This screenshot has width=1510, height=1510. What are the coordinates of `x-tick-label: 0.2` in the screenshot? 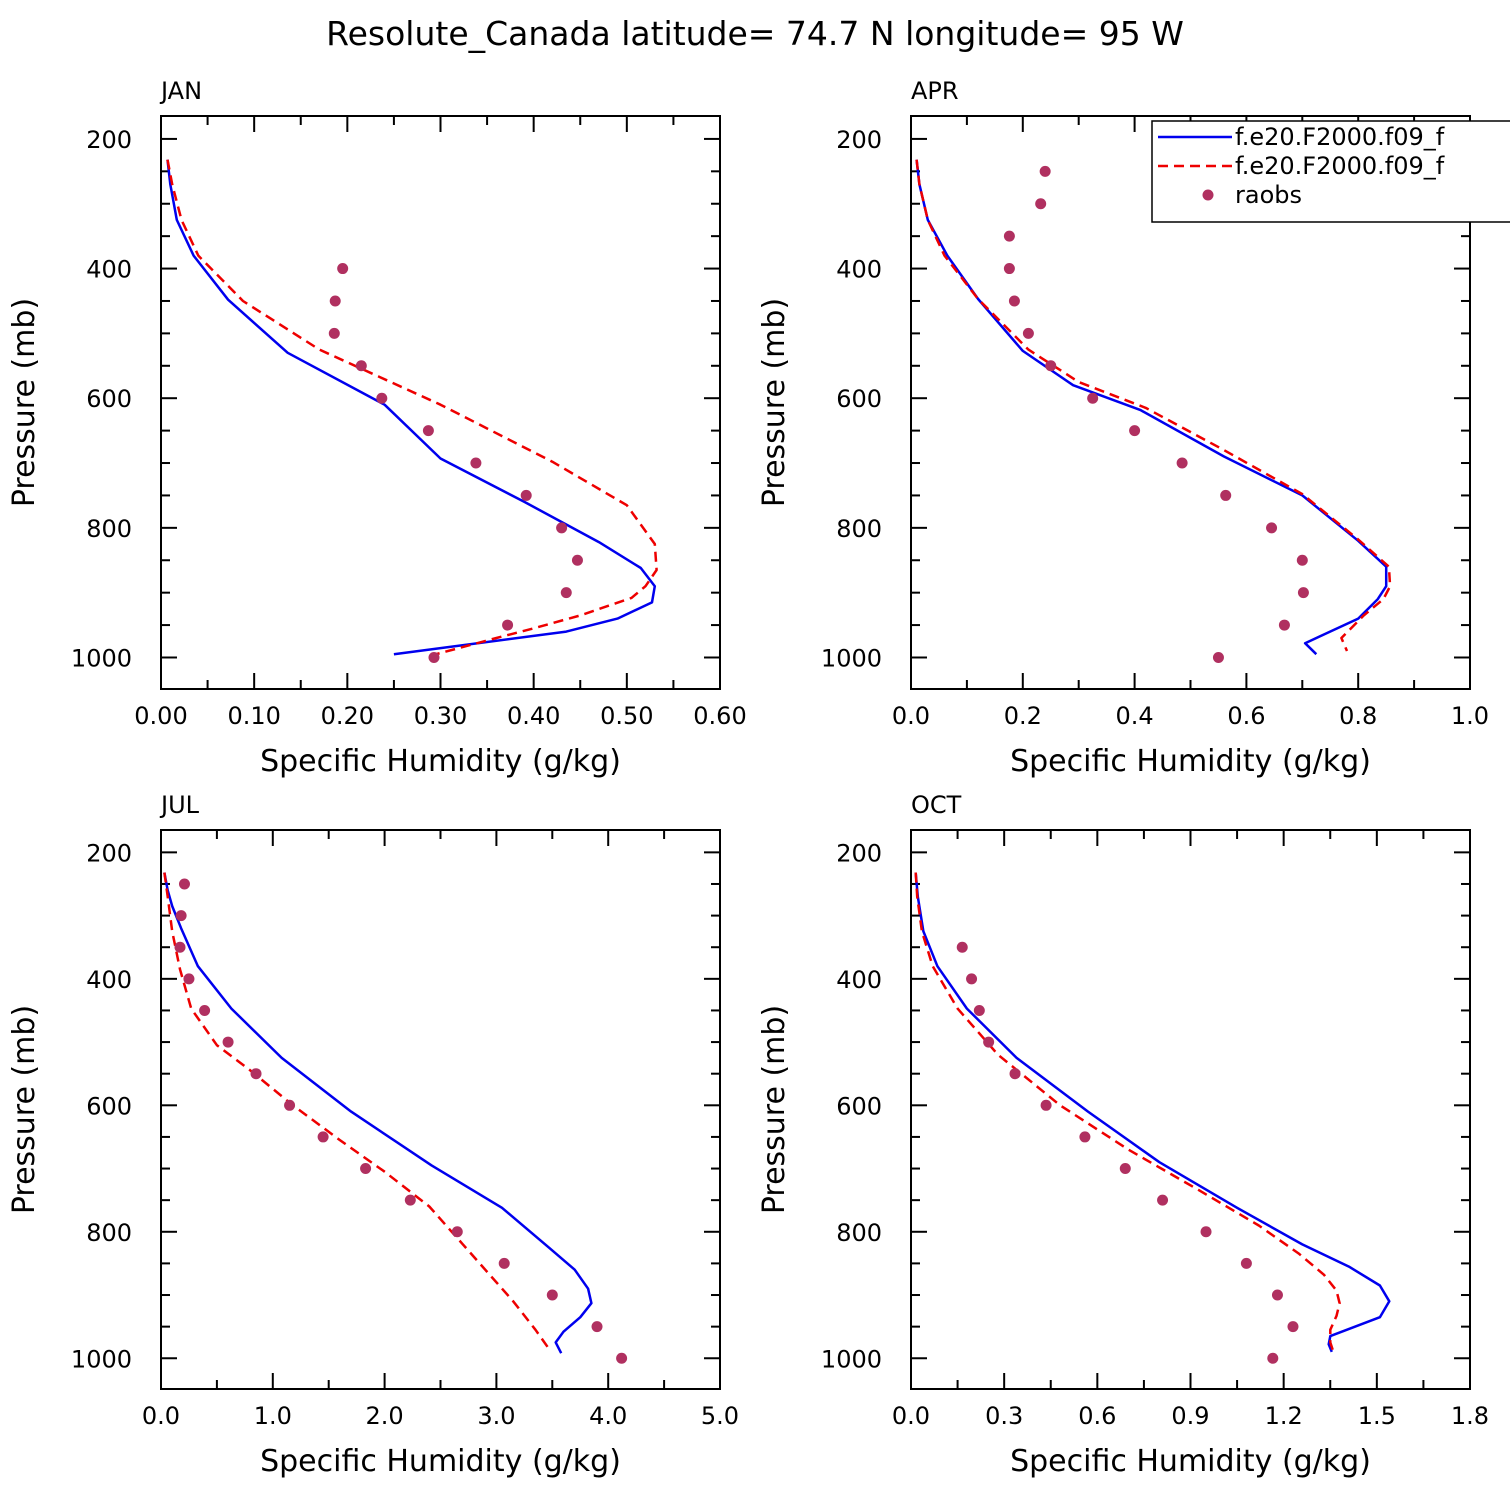 It's located at (1023, 716).